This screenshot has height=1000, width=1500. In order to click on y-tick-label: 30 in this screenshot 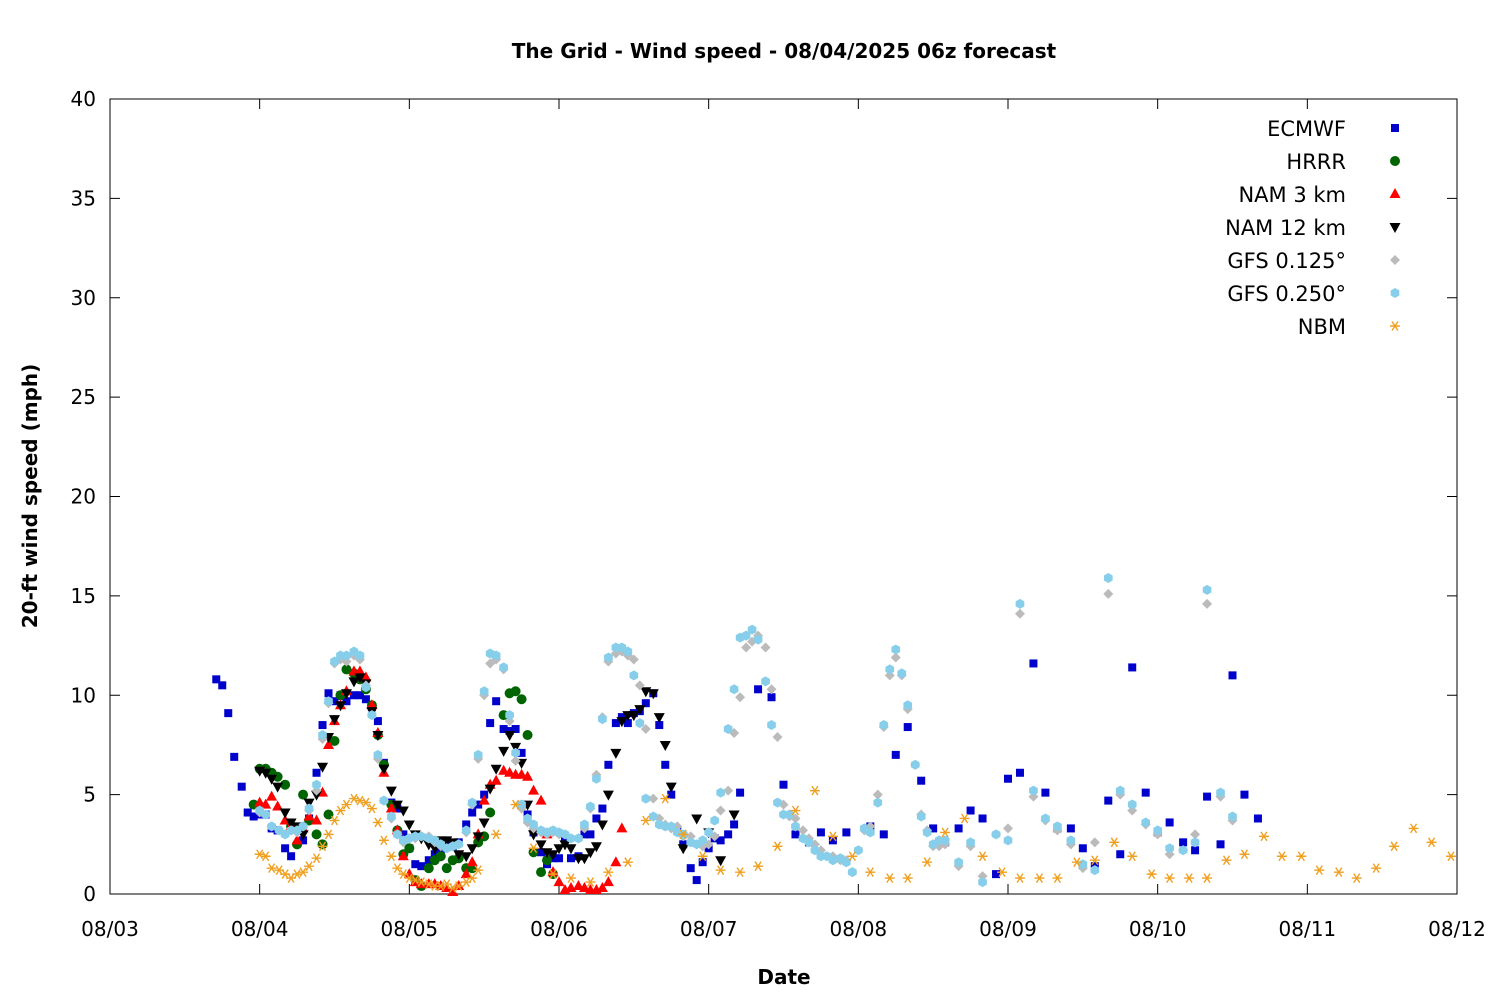, I will do `click(83, 298)`.